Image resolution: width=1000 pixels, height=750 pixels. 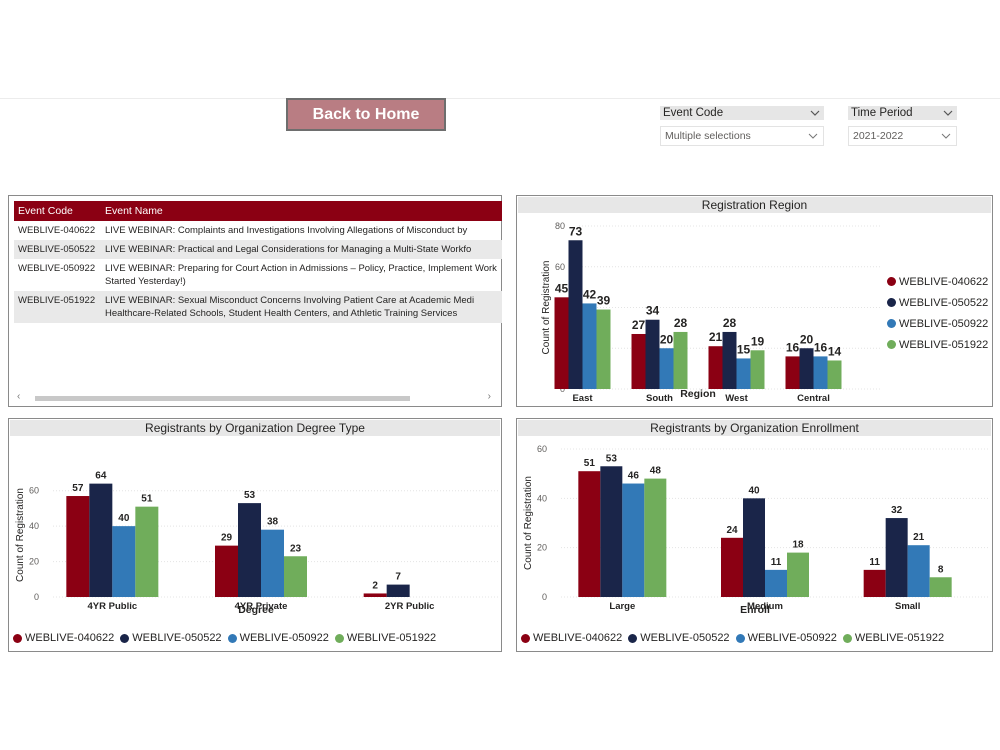 I want to click on legend-label: WEBLIVE-050922, so click(x=792, y=638).